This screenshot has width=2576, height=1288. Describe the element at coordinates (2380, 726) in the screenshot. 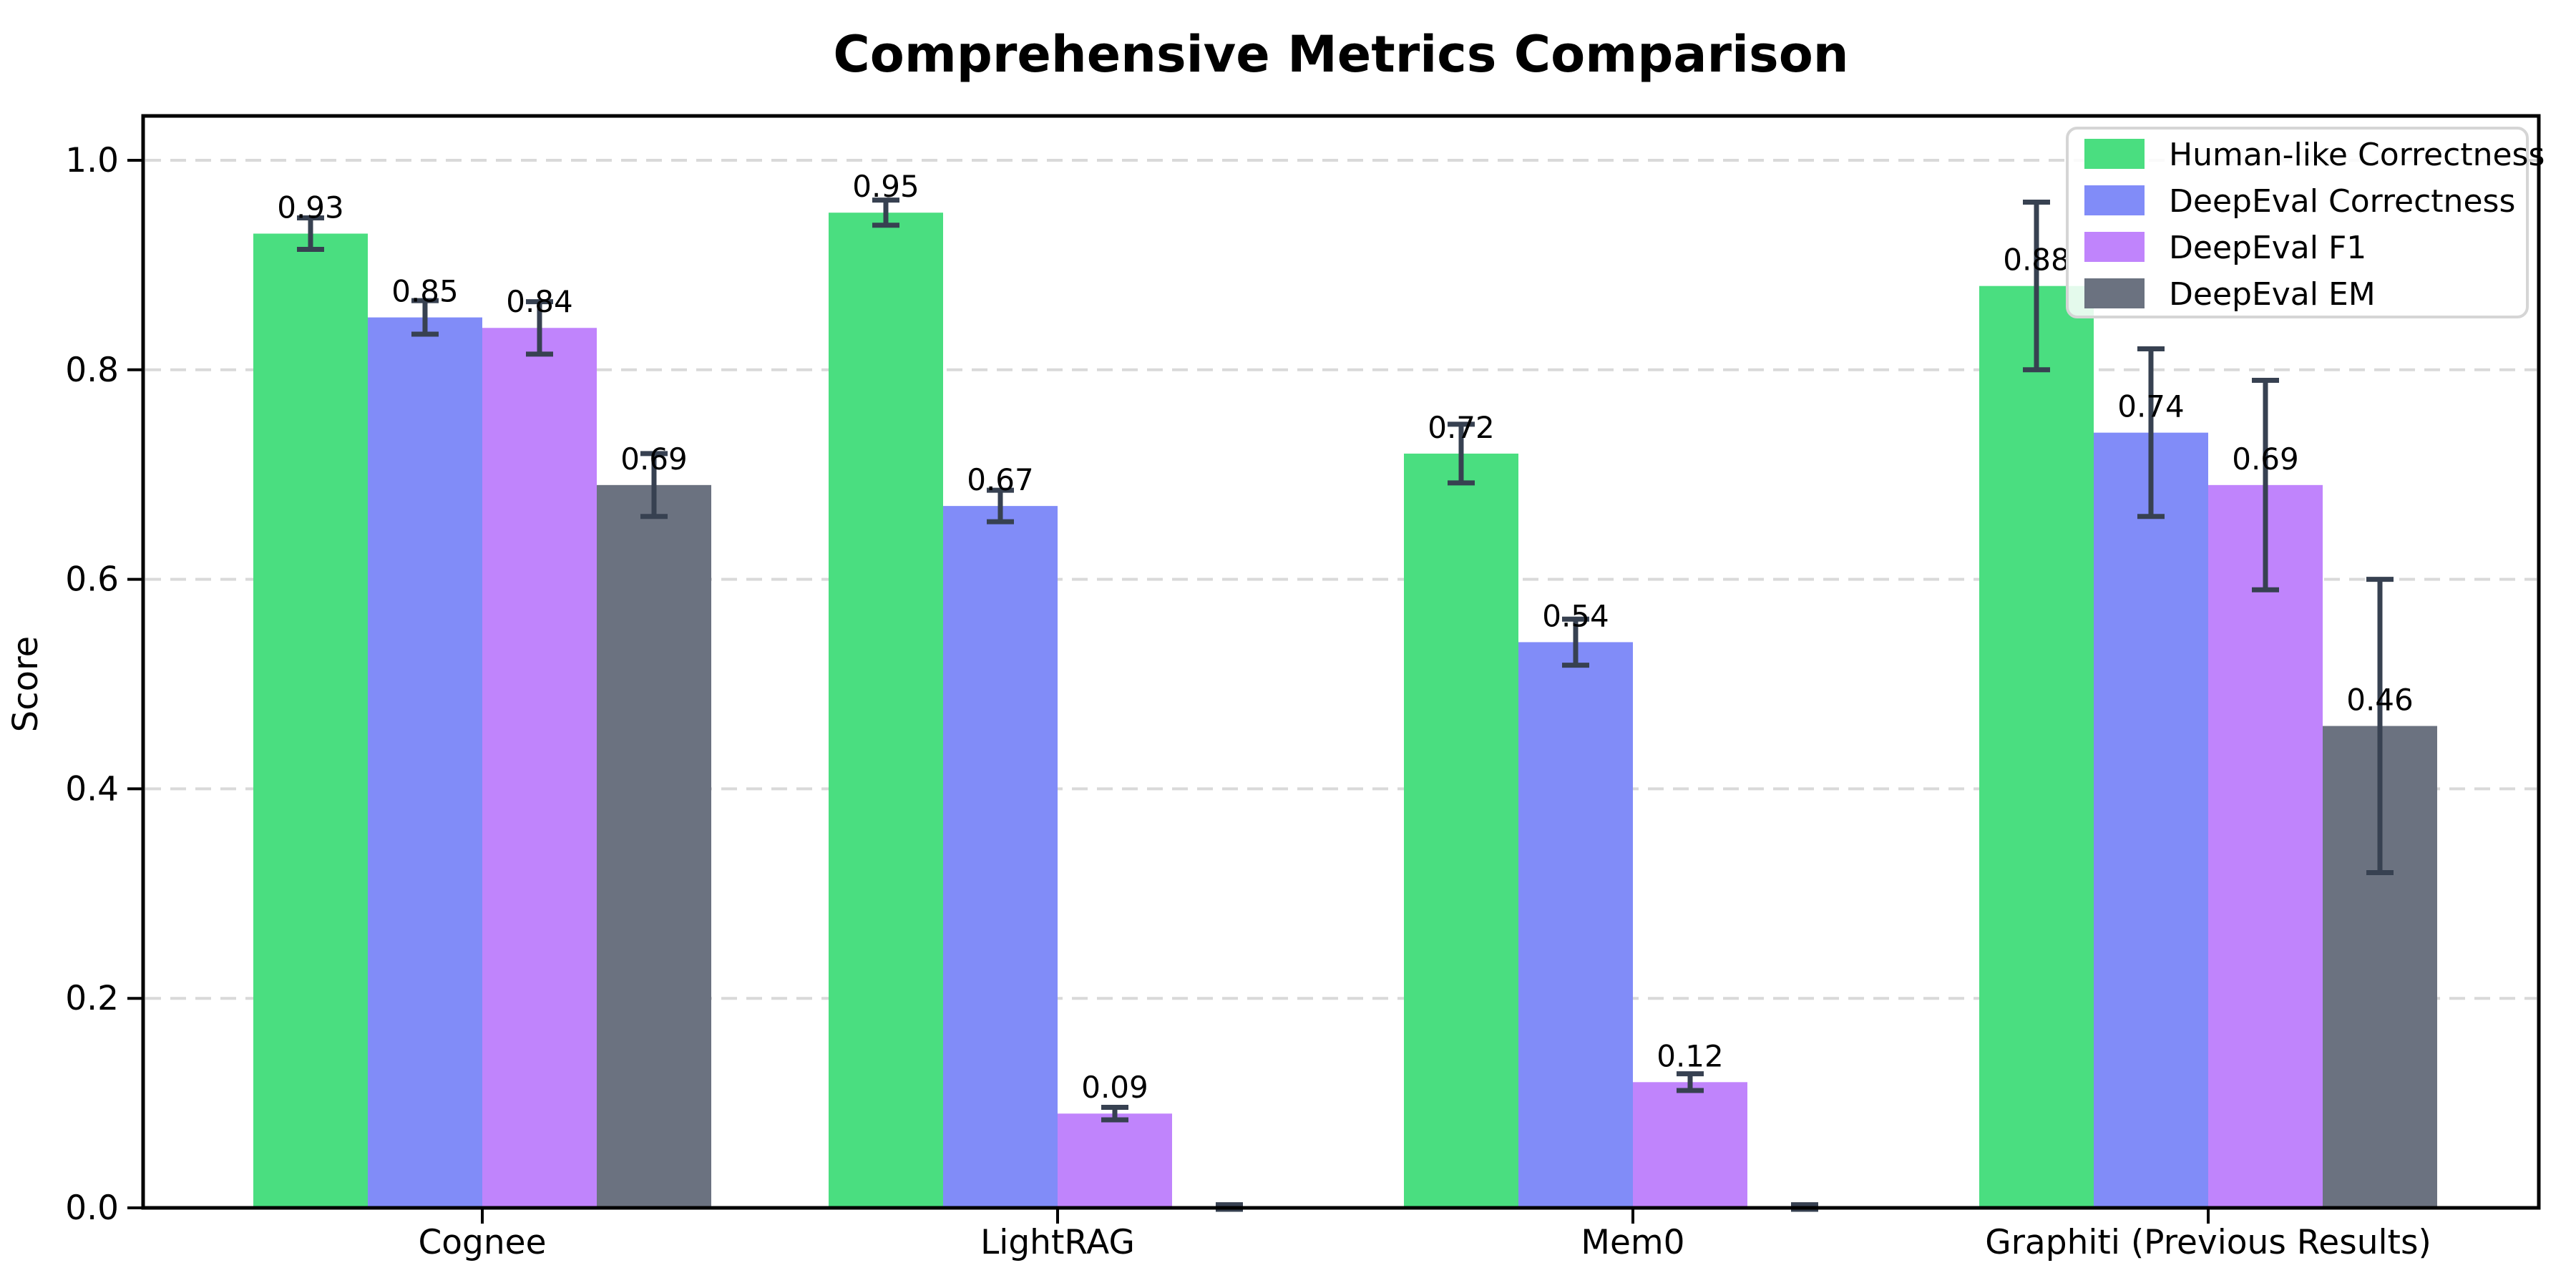

I see `error-bar-Graphiti (Previous Results)-DeepEval EM` at that location.